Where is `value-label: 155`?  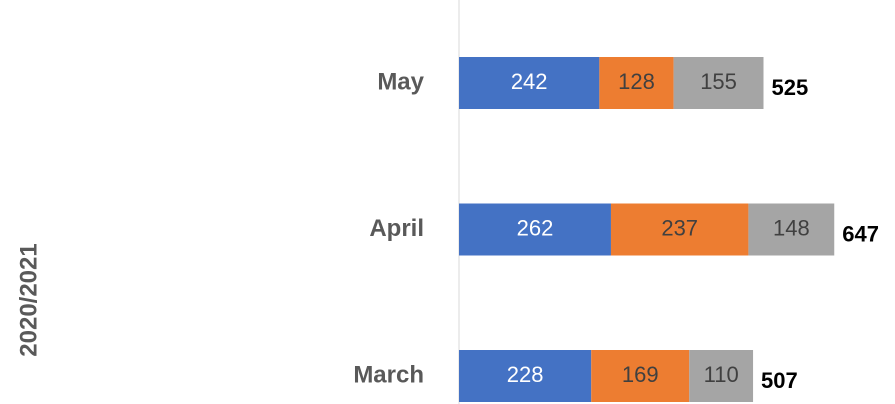 value-label: 155 is located at coordinates (718, 81).